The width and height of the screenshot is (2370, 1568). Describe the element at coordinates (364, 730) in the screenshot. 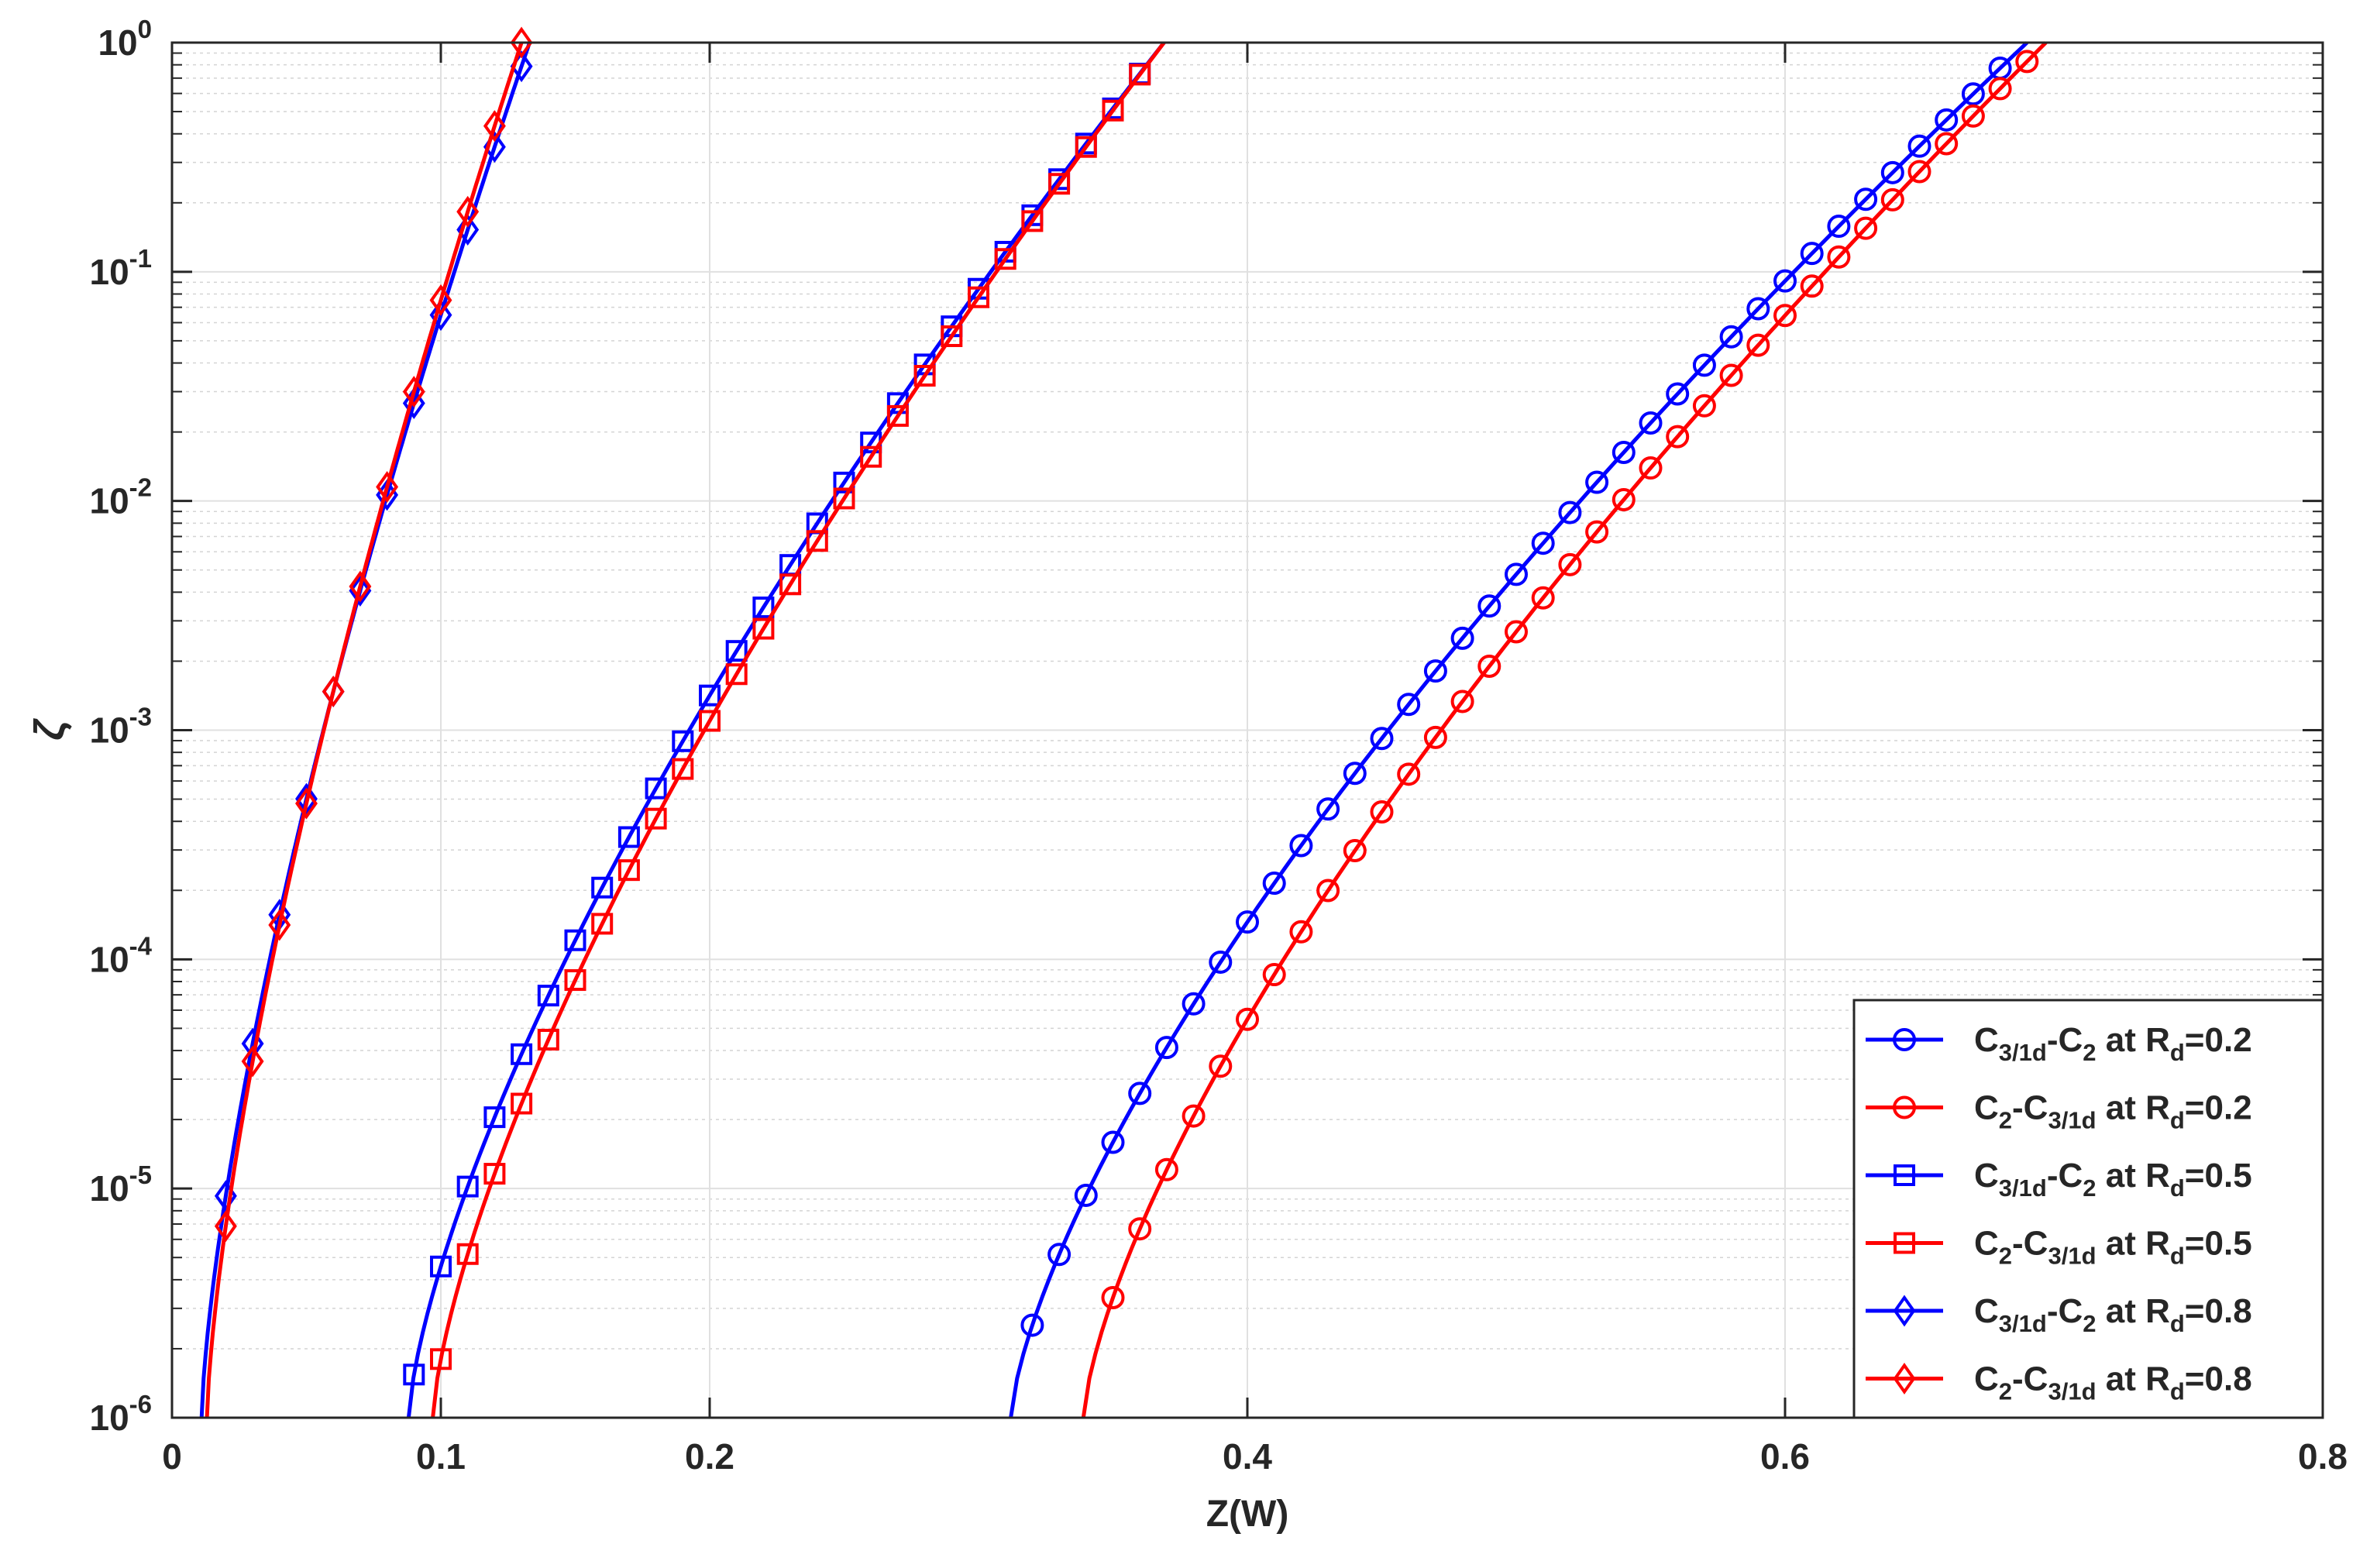

I see `series-line` at that location.